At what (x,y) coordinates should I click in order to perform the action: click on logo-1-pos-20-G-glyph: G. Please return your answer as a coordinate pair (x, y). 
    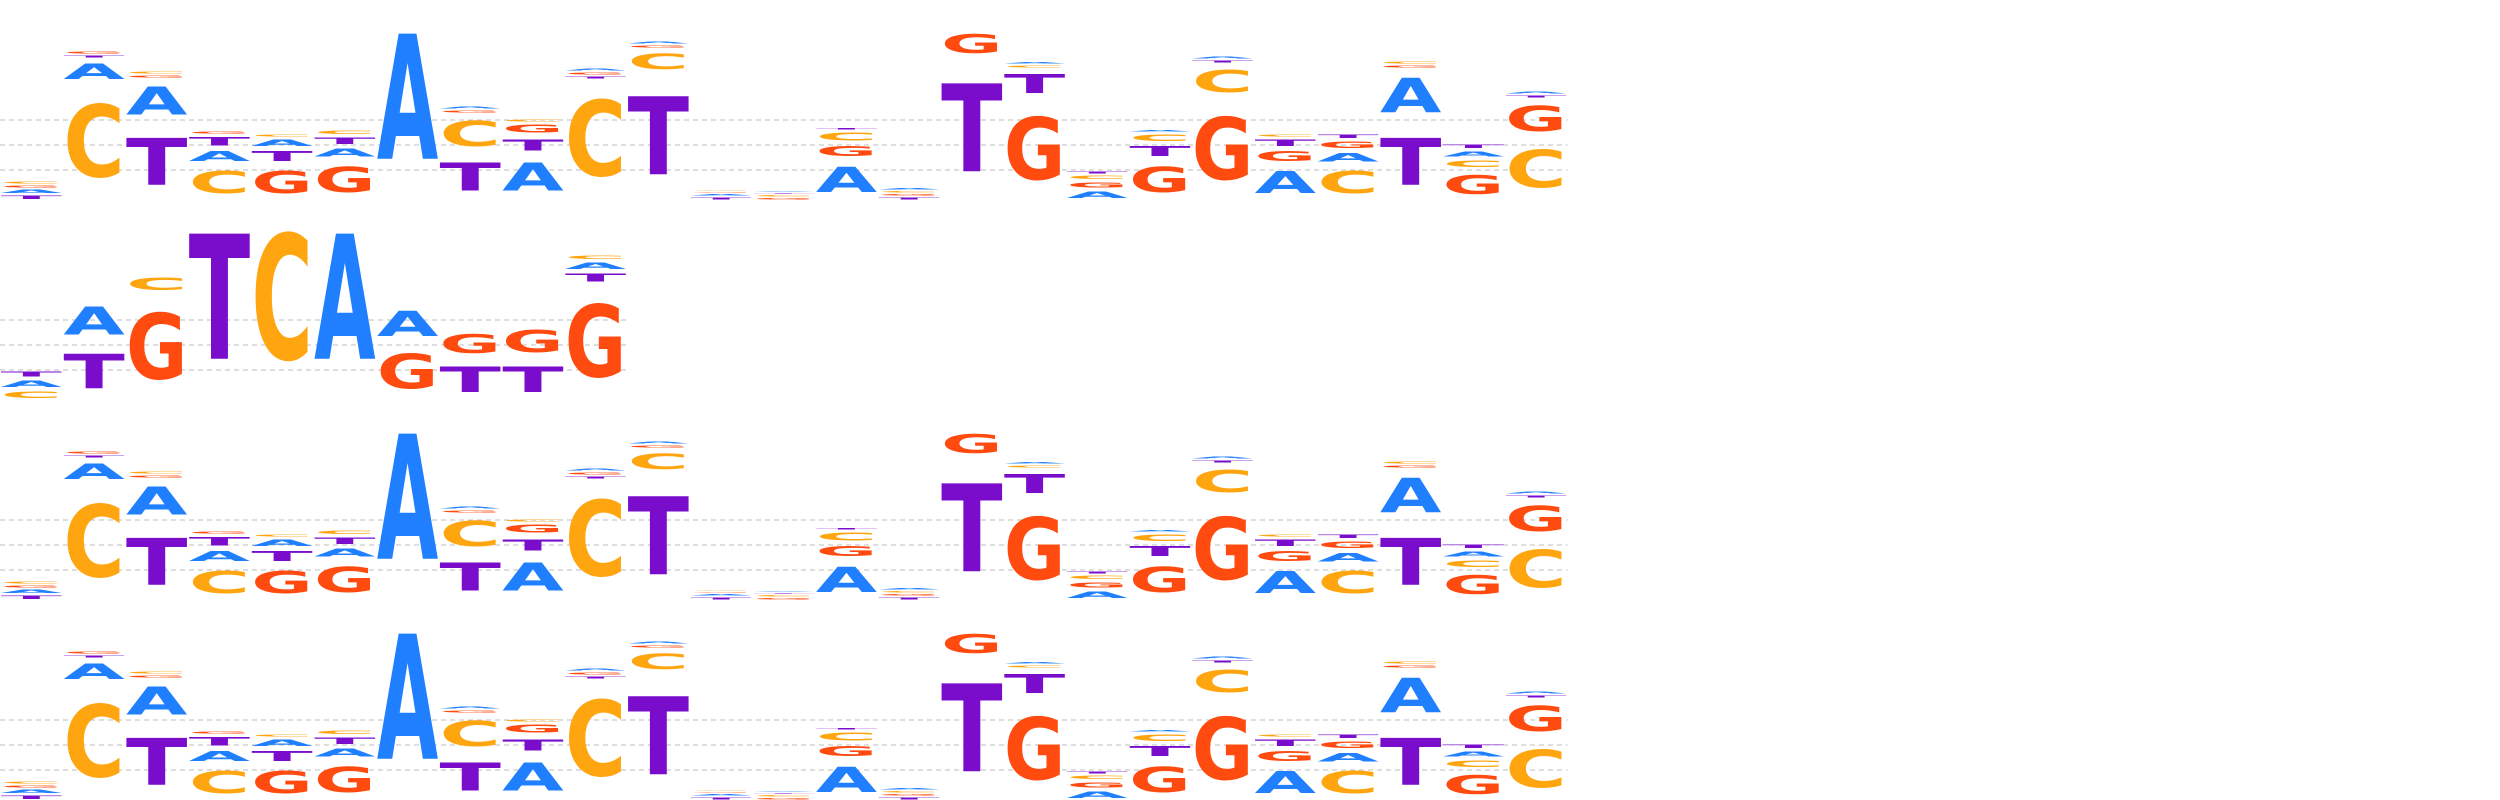
    Looking at the image, I should click on (1222, 149).